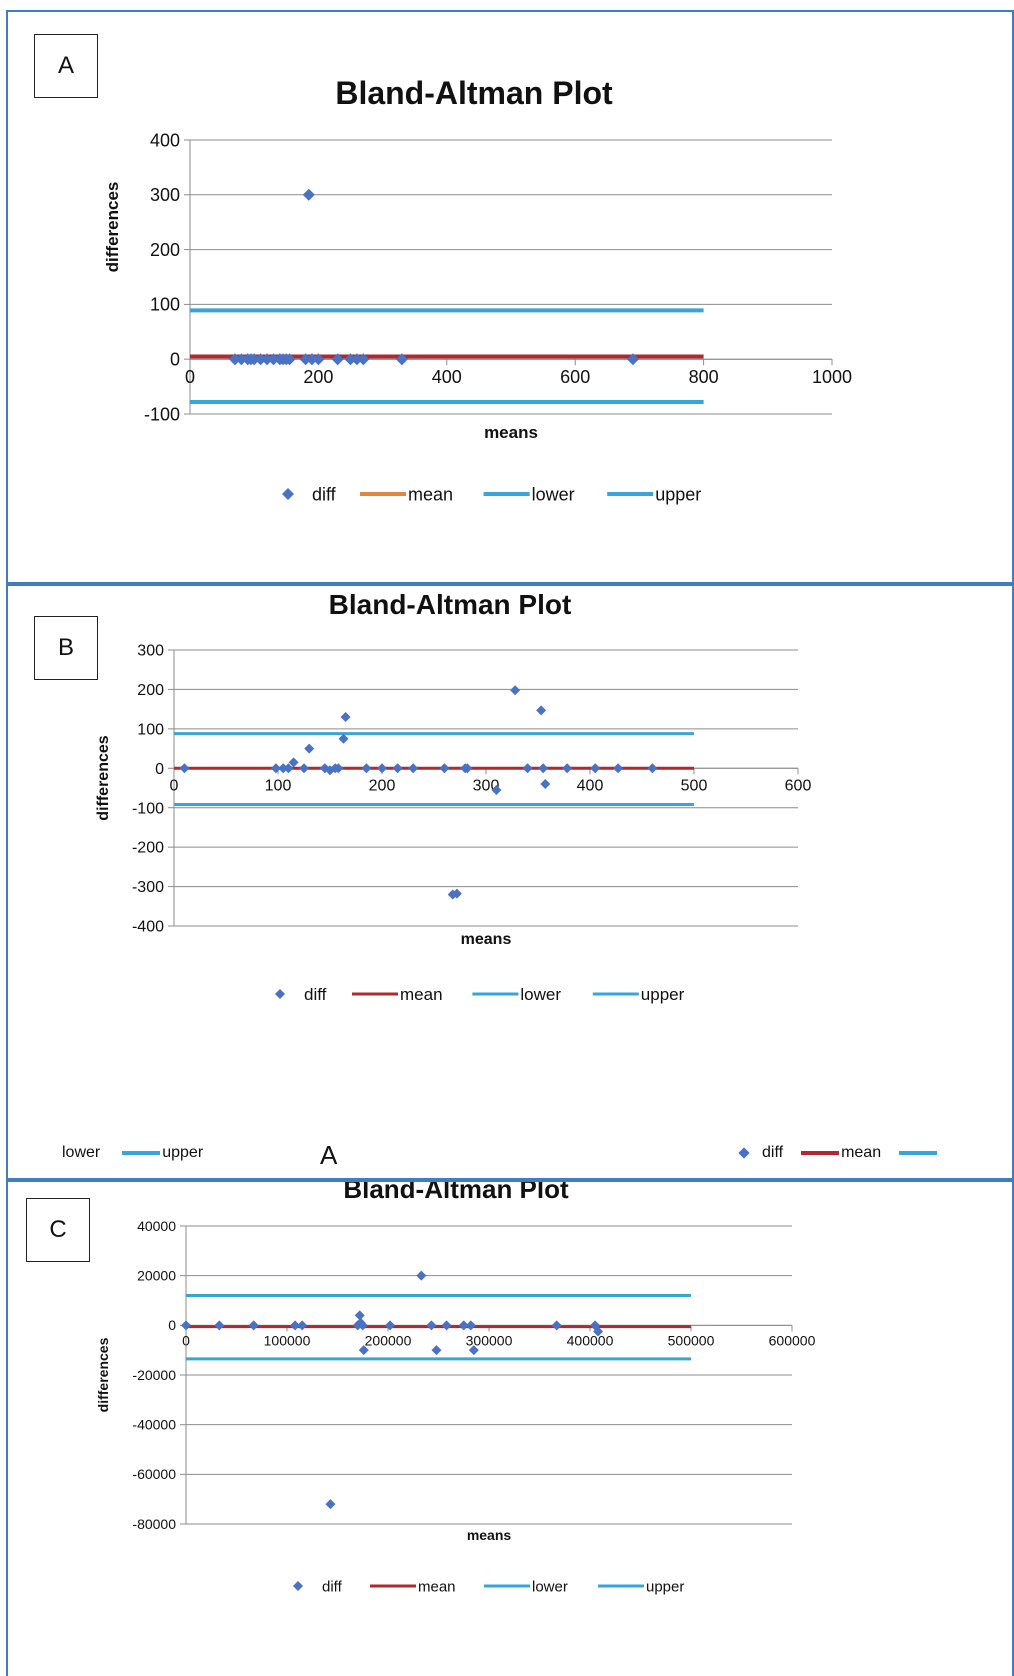 Image resolution: width=1014 pixels, height=1676 pixels. I want to click on artifact-extra-swatch, so click(918, 1153).